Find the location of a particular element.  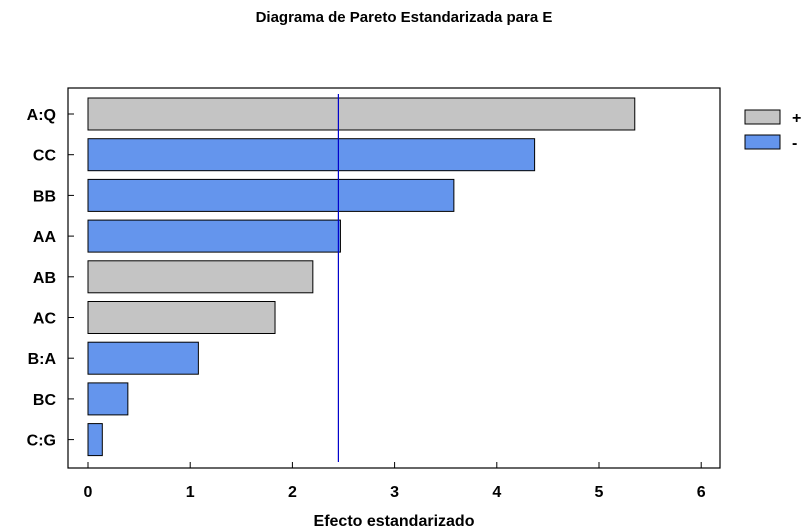

category-label: C:G is located at coordinates (41, 441).